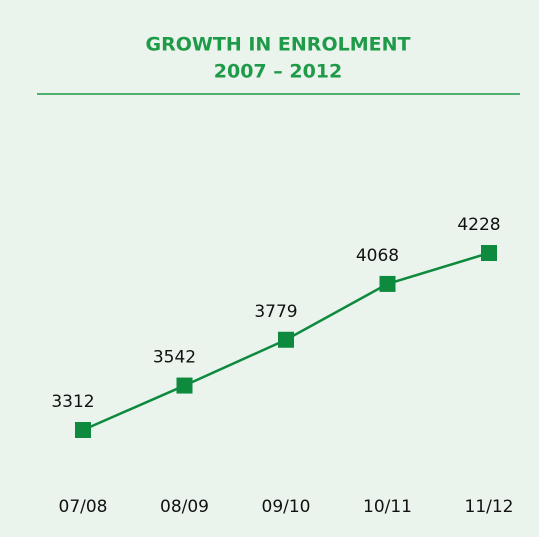 This screenshot has width=539, height=537. What do you see at coordinates (83, 507) in the screenshot?
I see `x-tick-label: 07/08` at bounding box center [83, 507].